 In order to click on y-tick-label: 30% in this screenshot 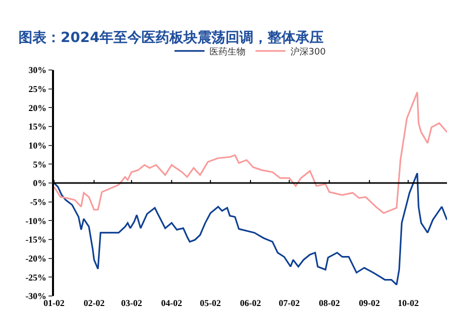, I will do `click(37, 70)`.